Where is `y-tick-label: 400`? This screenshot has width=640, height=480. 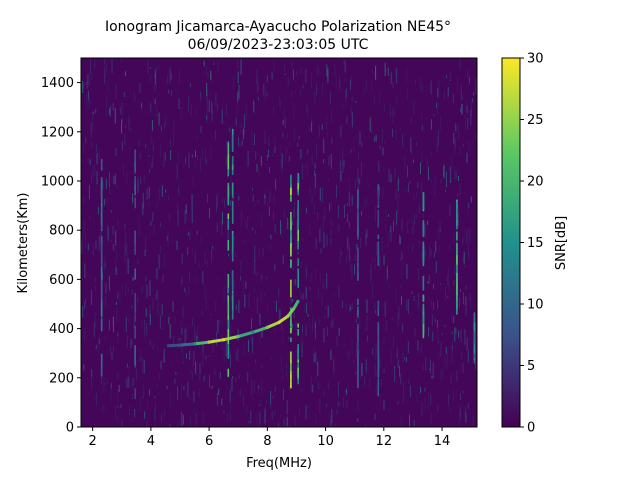
y-tick-label: 400 is located at coordinates (61, 329).